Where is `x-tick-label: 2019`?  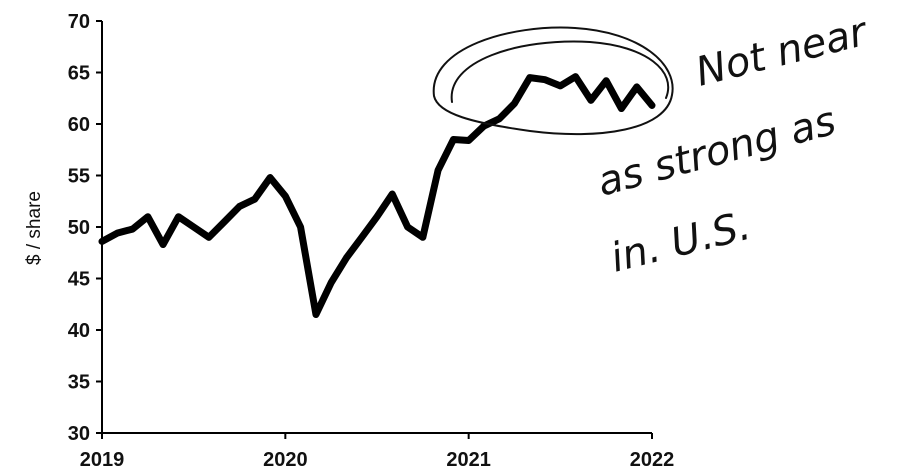 x-tick-label: 2019 is located at coordinates (102, 460).